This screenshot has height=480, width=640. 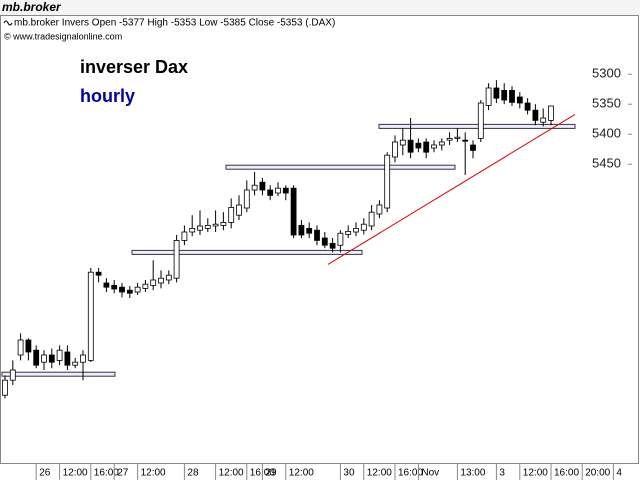 I want to click on x-tick-label: 30, so click(x=349, y=473).